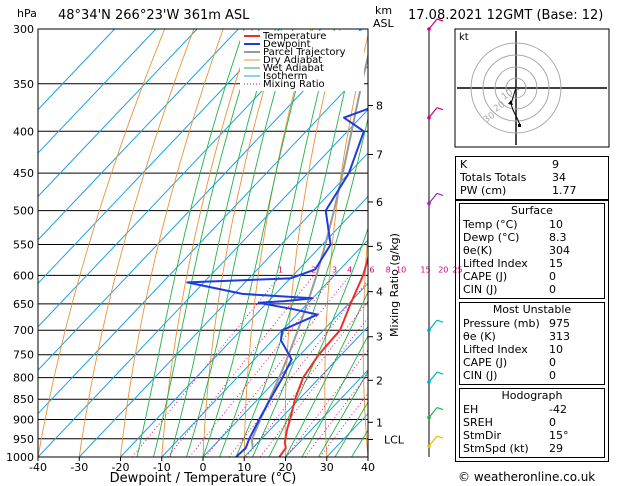  Describe the element at coordinates (379, 292) in the screenshot. I see `km-tick-label: 4` at that location.